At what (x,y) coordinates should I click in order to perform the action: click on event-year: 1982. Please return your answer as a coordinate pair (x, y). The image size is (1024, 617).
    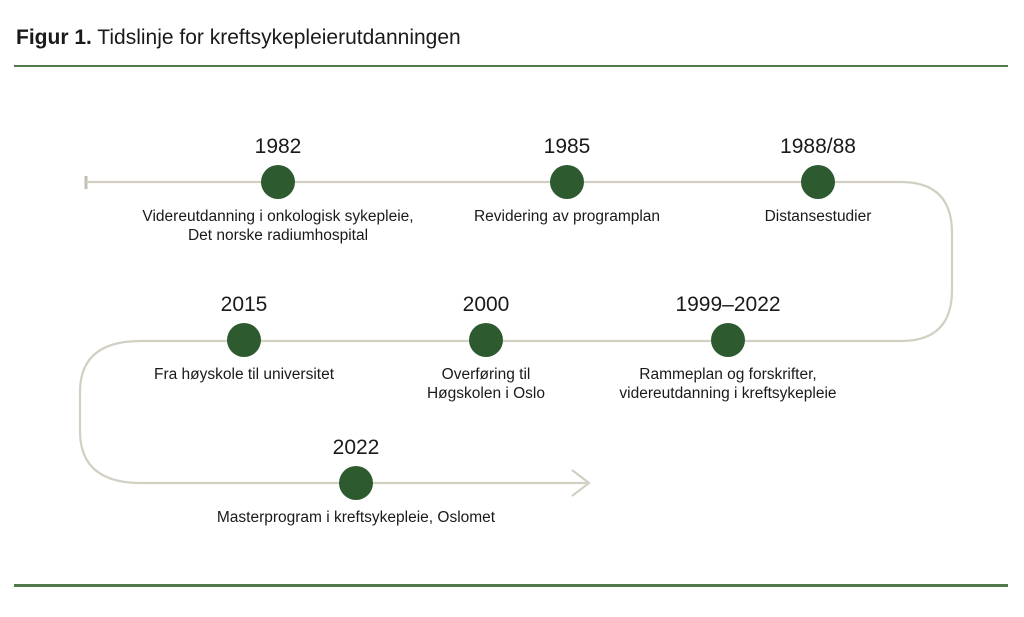
    Looking at the image, I should click on (278, 146).